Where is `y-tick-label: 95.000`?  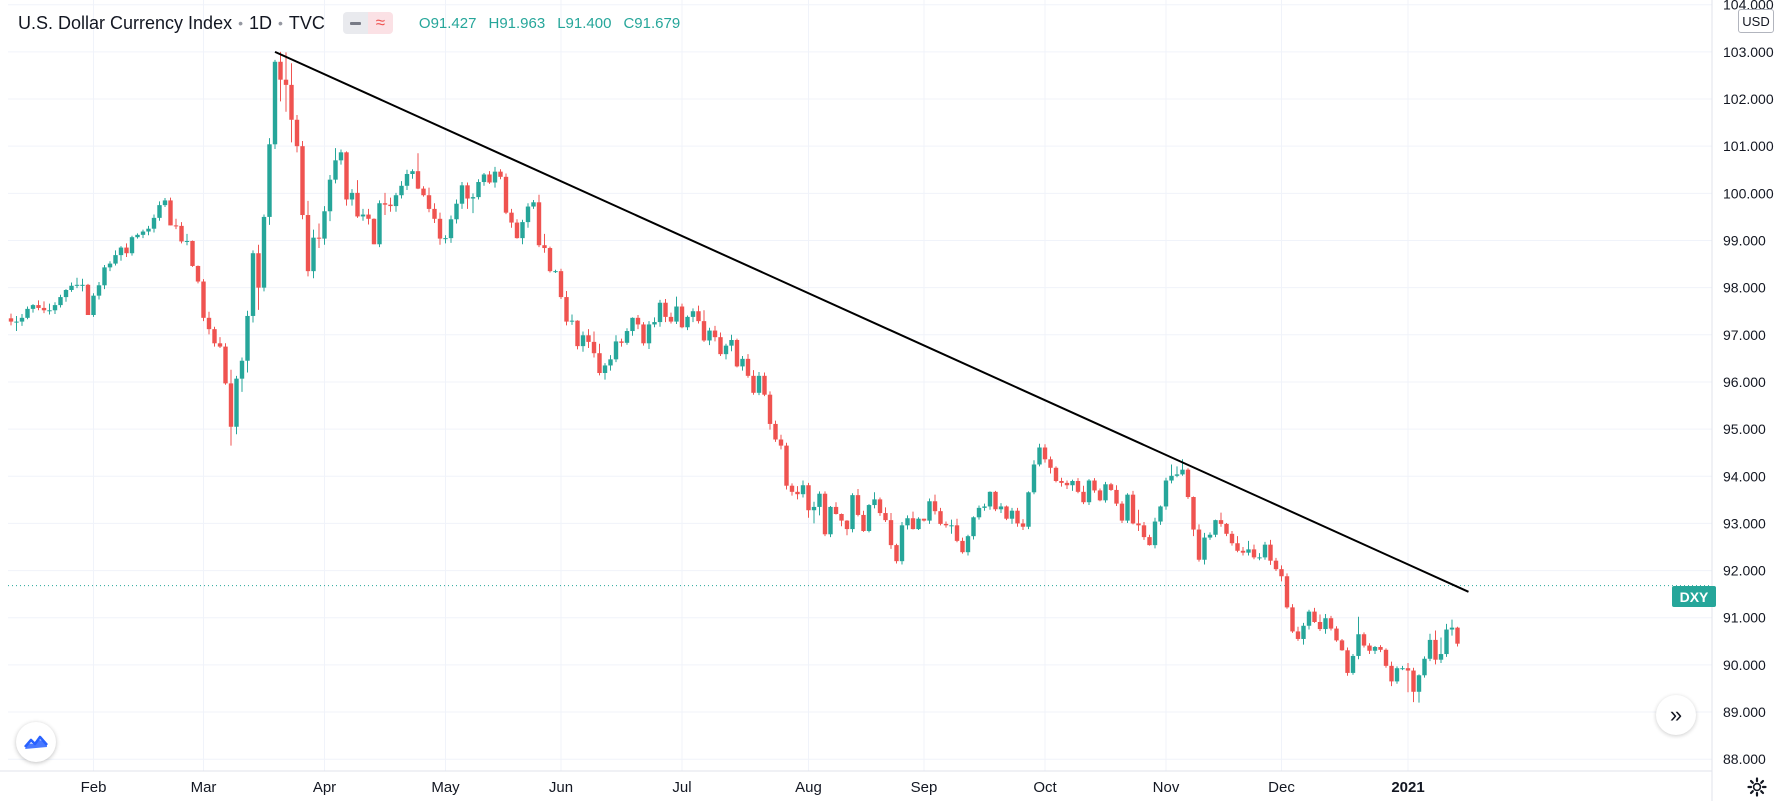 y-tick-label: 95.000 is located at coordinates (1744, 429).